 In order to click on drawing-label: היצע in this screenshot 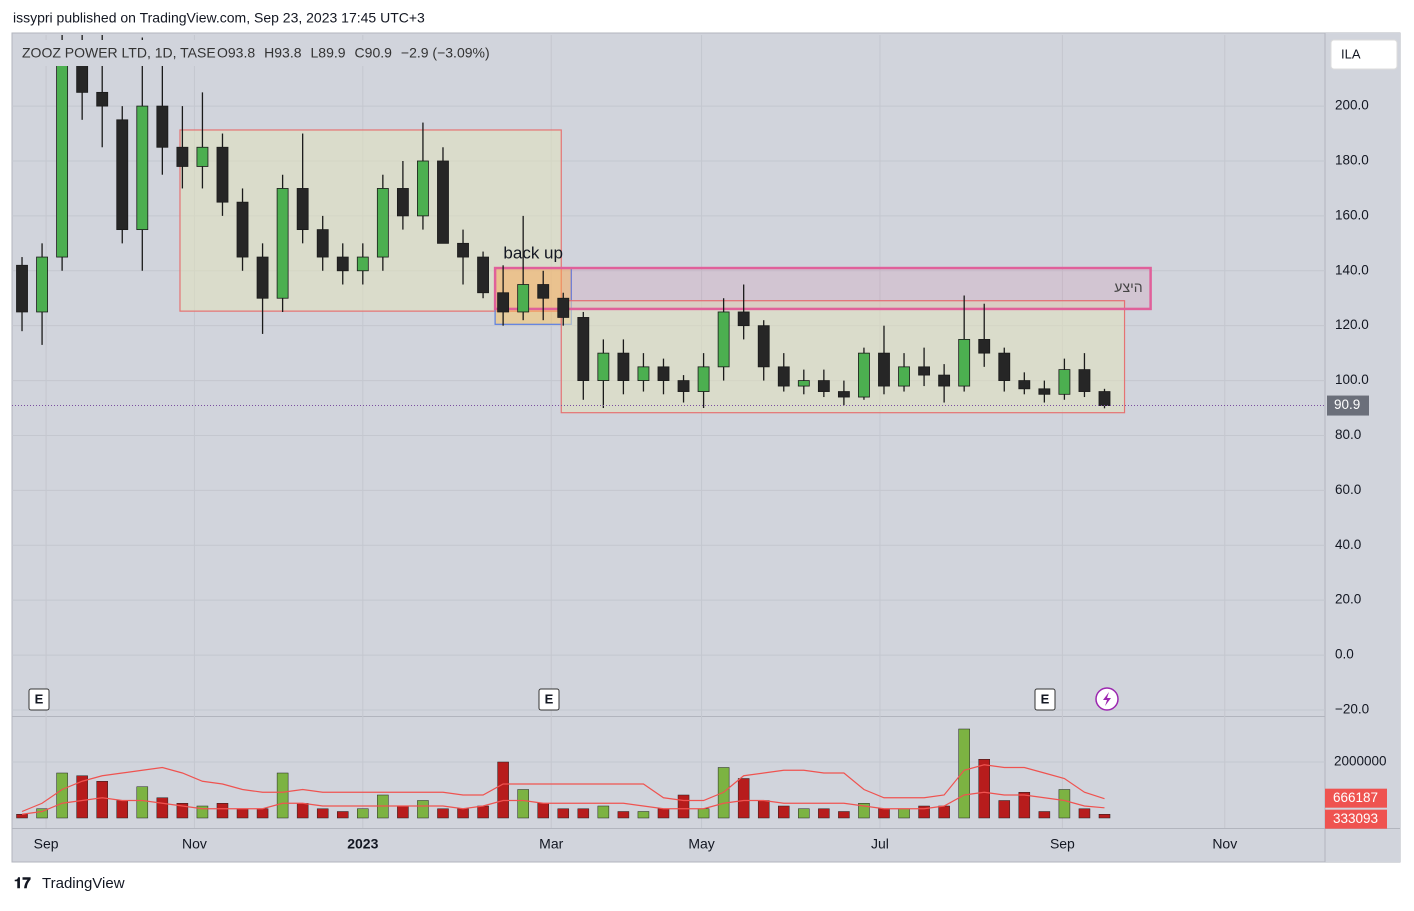, I will do `click(1128, 287)`.